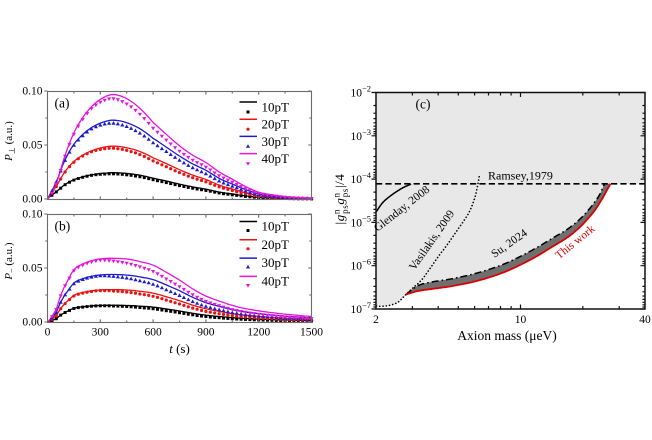 Image resolution: width=652 pixels, height=440 pixels. What do you see at coordinates (153, 333) in the screenshot?
I see `svg-text: 600` at bounding box center [153, 333].